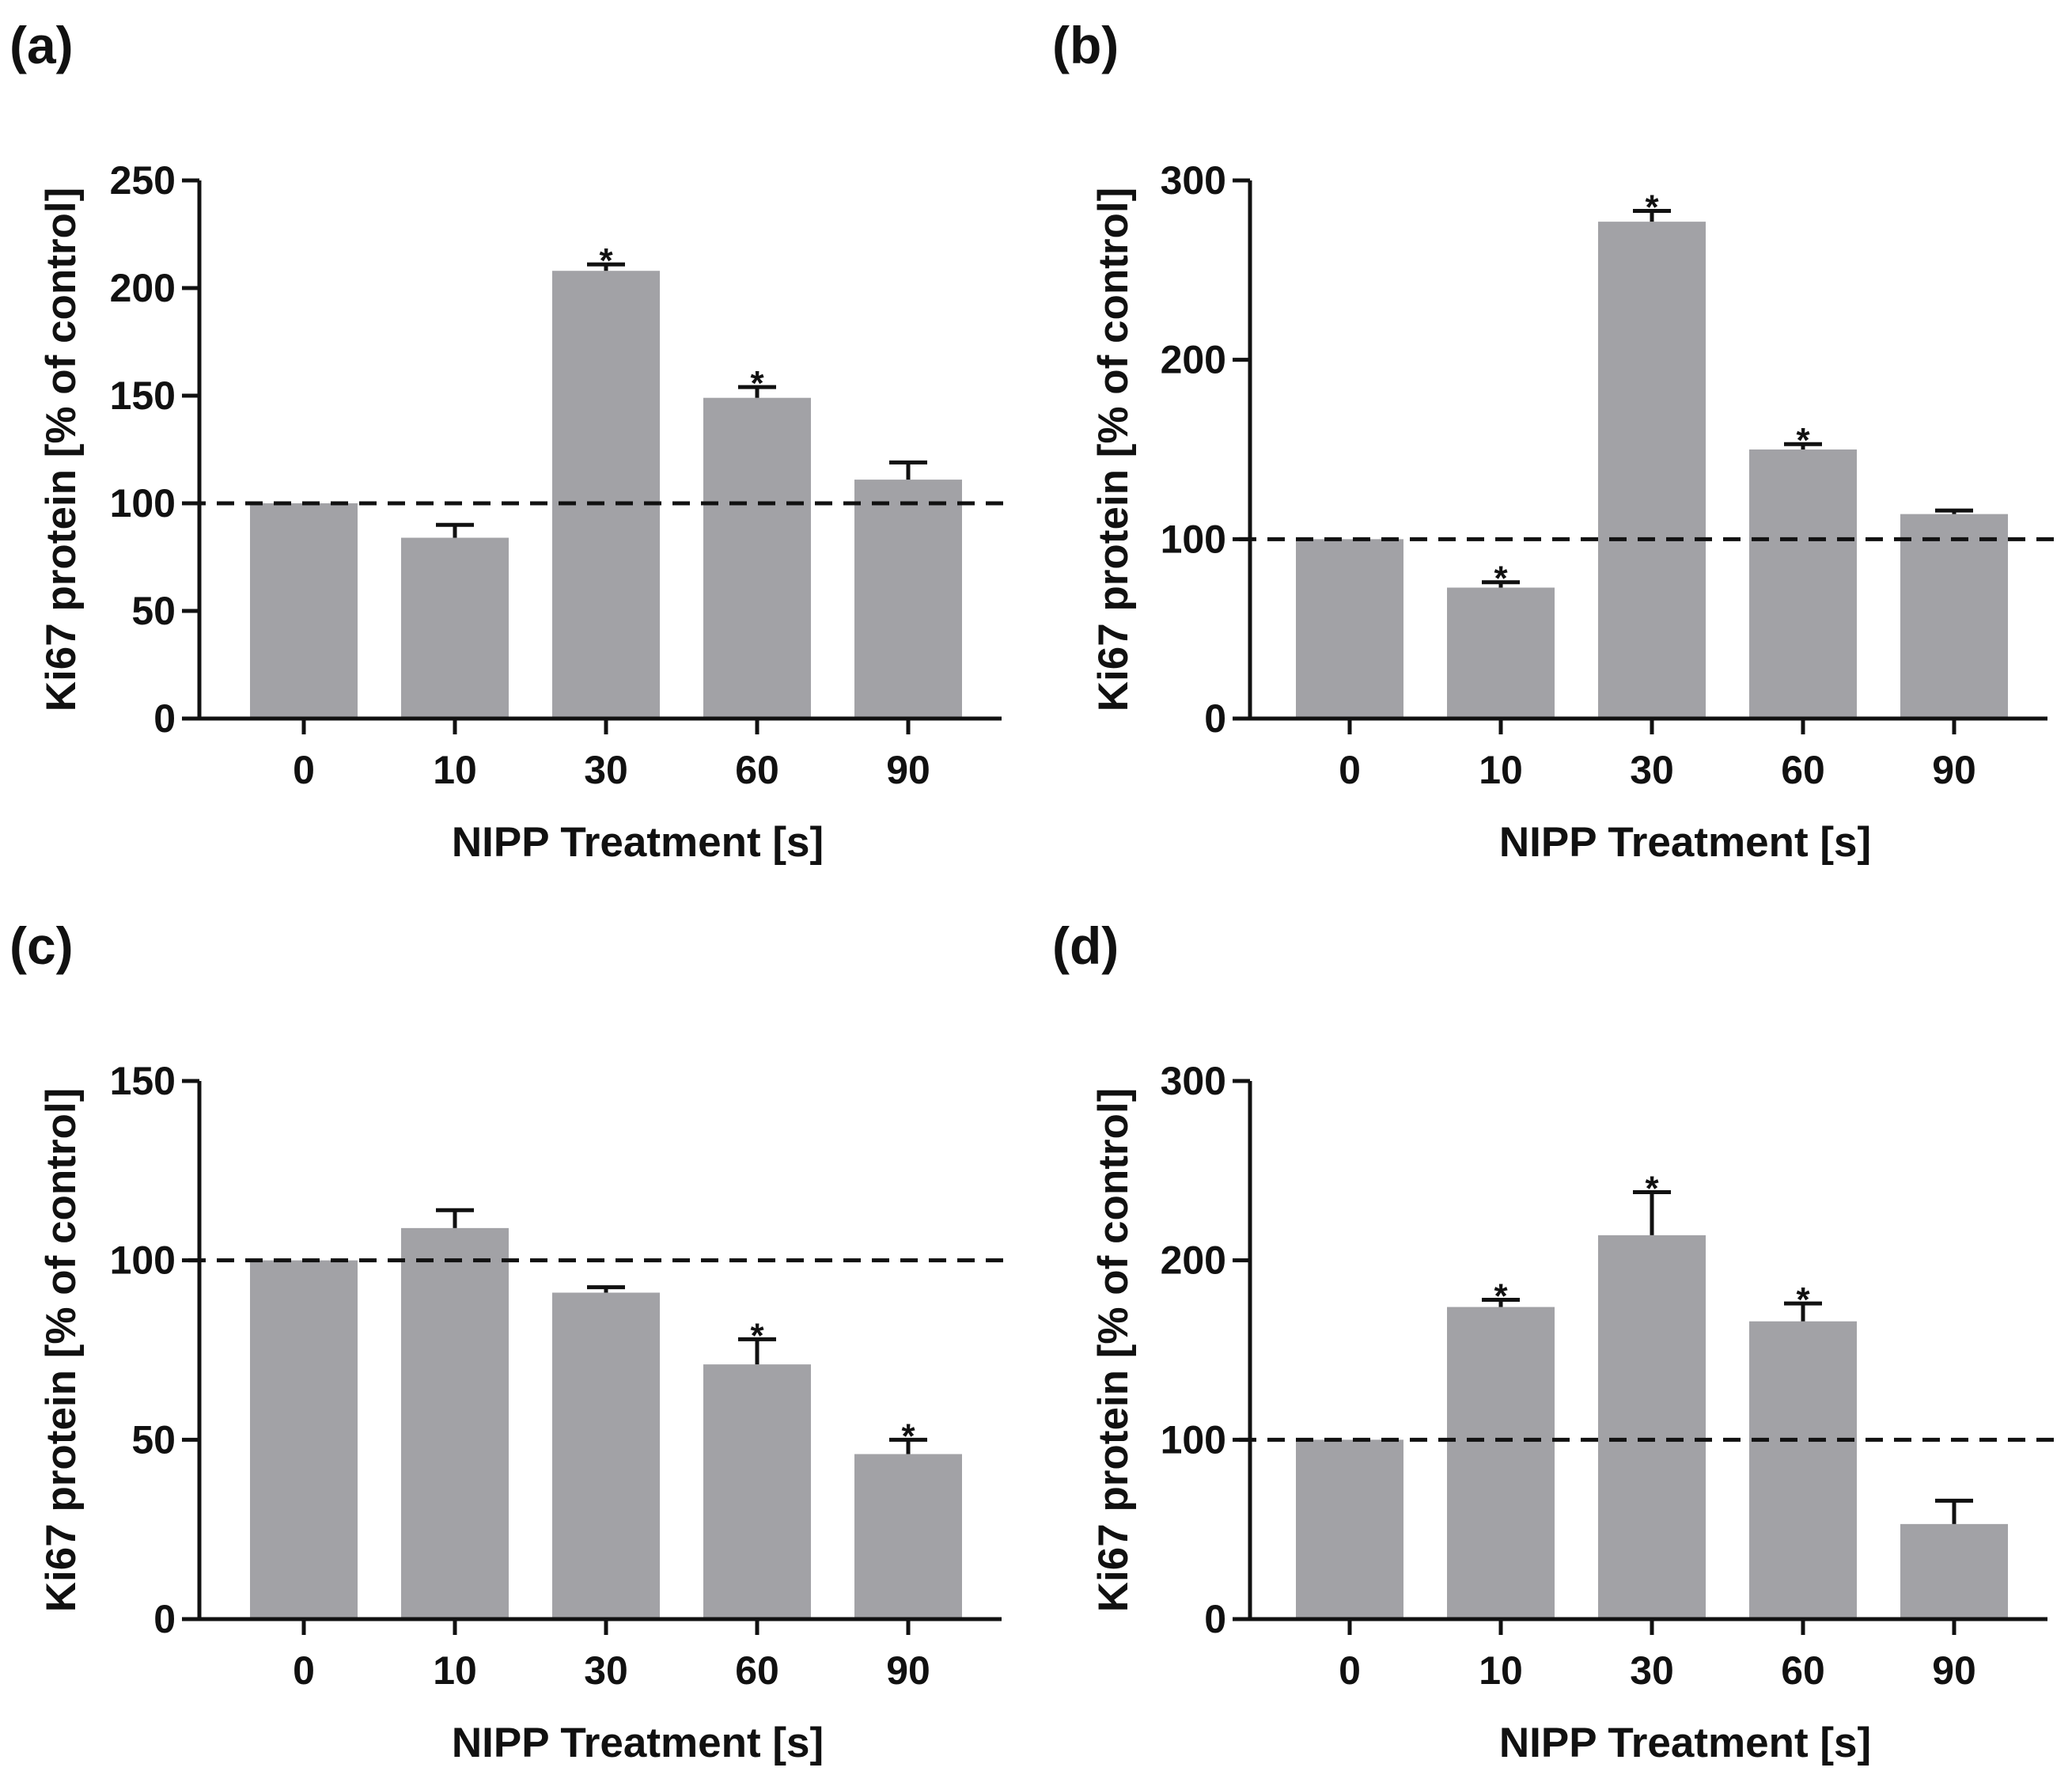 The height and width of the screenshot is (1775, 2072). I want to click on panel-label: (c), so click(41, 945).